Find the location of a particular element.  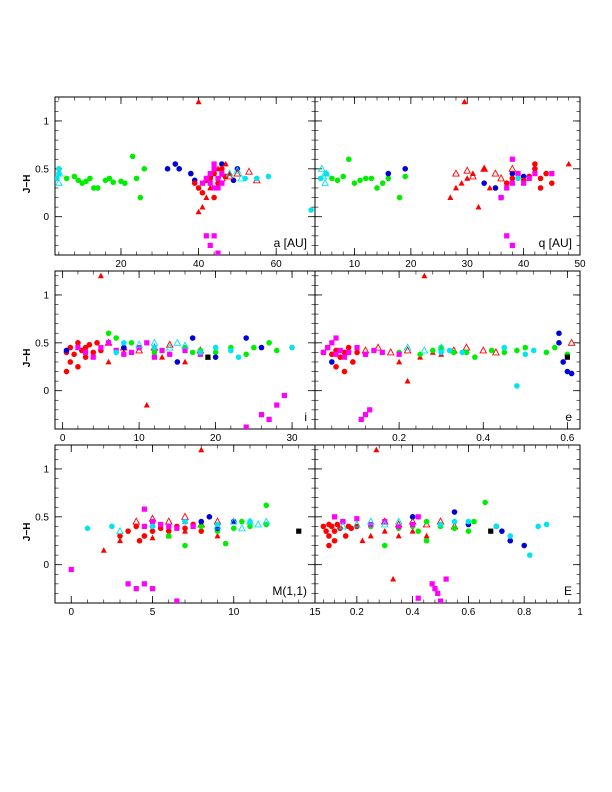

x-tick-label: 5 is located at coordinates (153, 612).